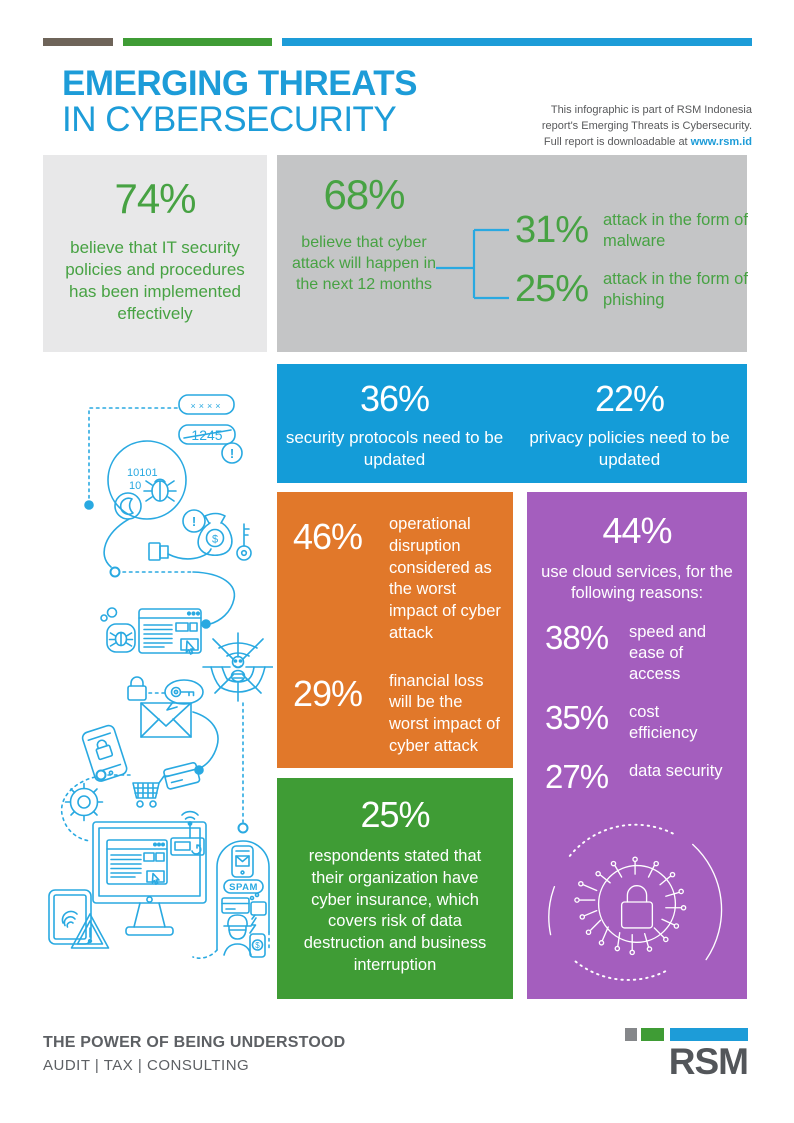 The height and width of the screenshot is (1123, 794). What do you see at coordinates (635, 902) in the screenshot?
I see `lock-circuit-icon` at bounding box center [635, 902].